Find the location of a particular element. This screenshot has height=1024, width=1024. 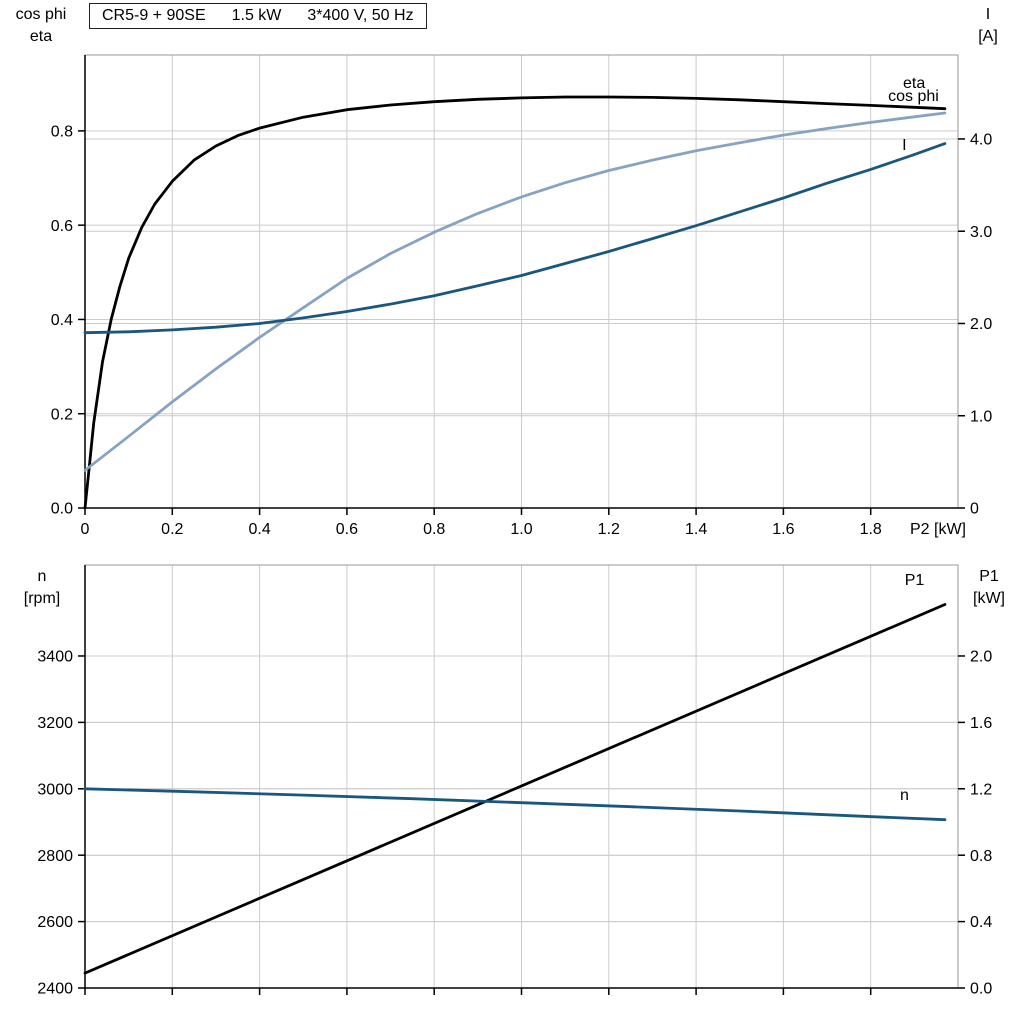

bottom-chart-right-axis-title: P1 [kW] is located at coordinates (989, 588).